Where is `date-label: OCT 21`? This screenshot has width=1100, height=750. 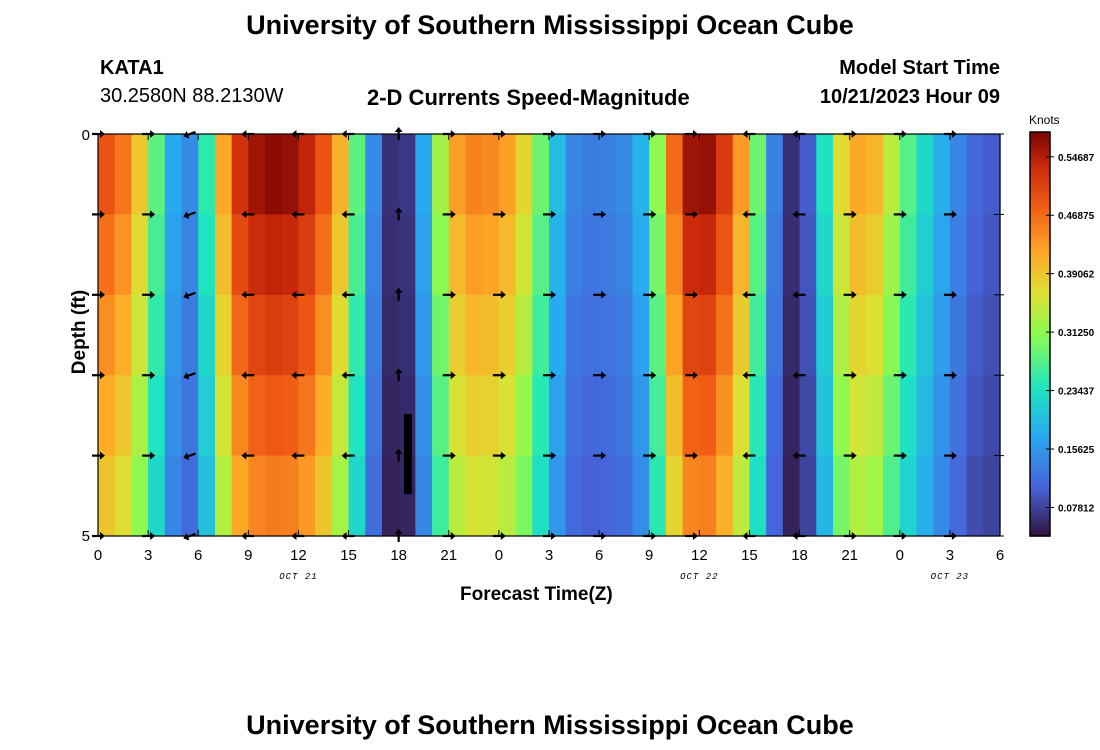
date-label: OCT 21 is located at coordinates (298, 577).